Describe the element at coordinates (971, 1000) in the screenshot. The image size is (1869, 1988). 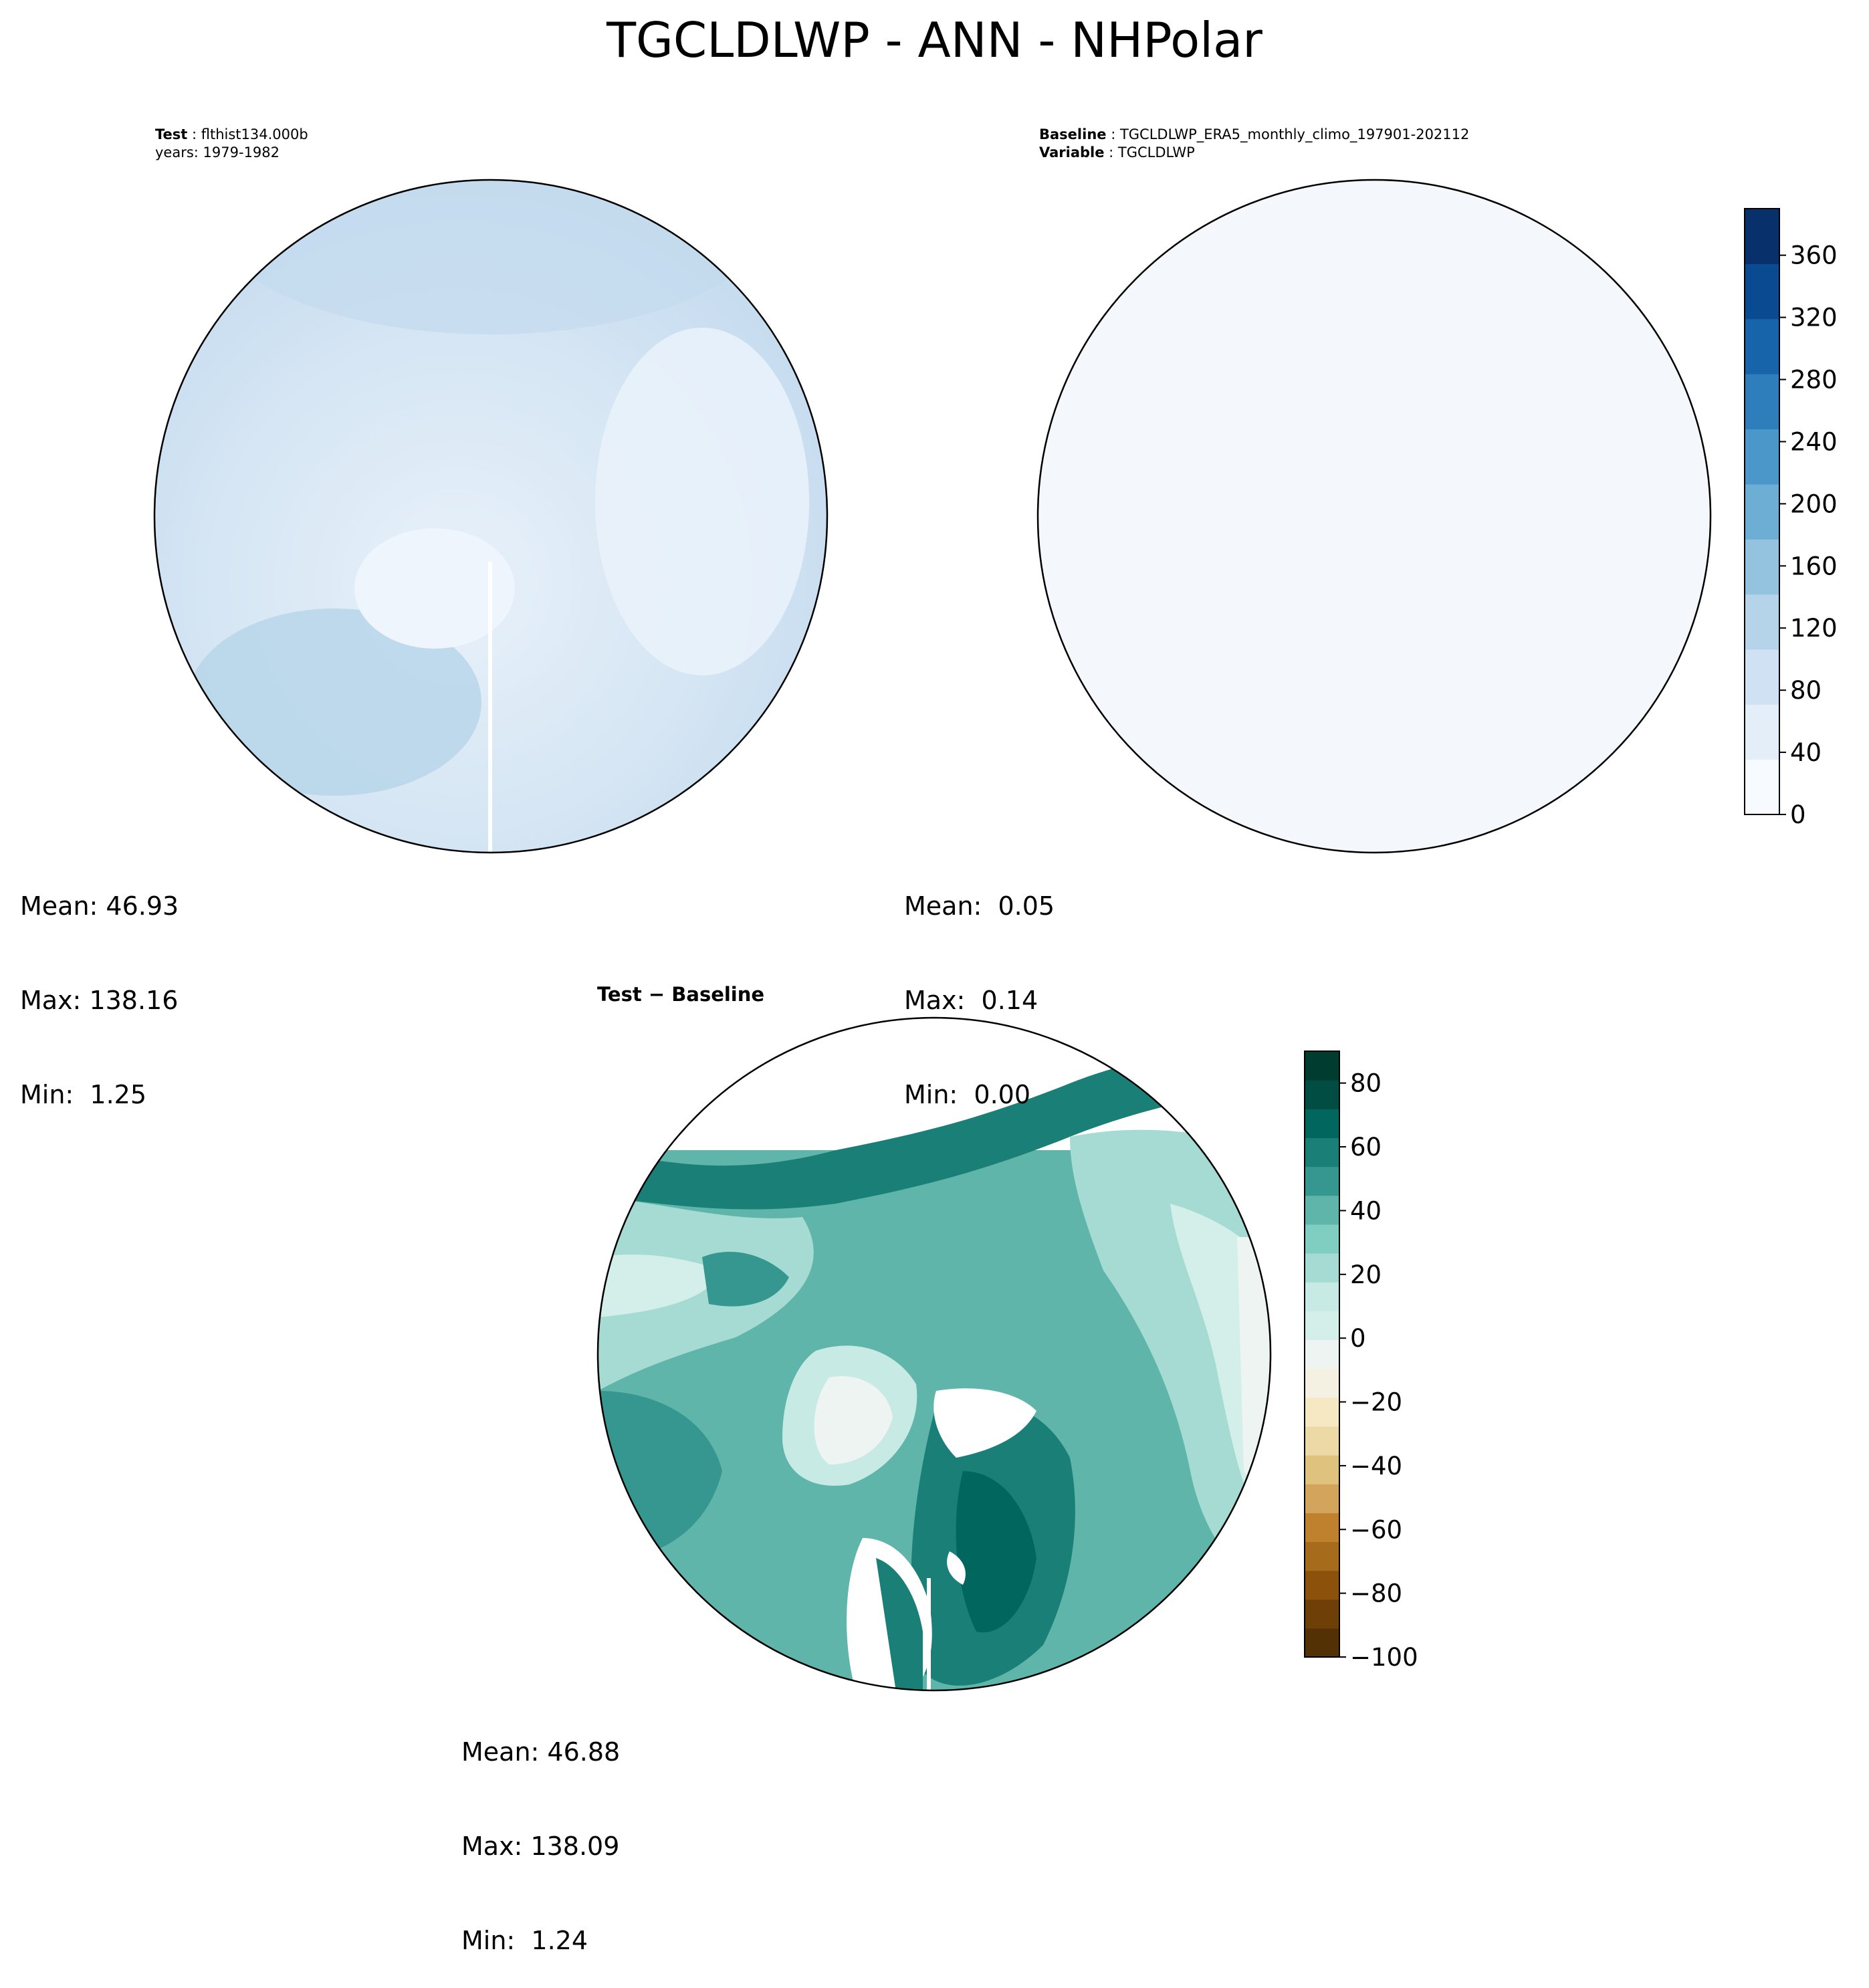
I see `baseline-max: Max: 0.14` at that location.